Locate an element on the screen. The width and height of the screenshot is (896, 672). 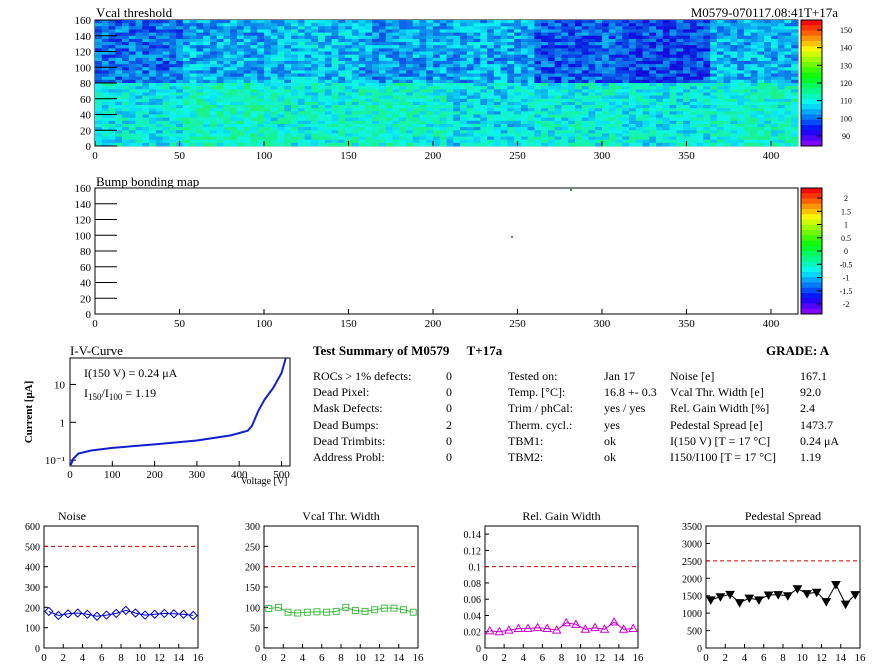
tick-label: 12 is located at coordinates (821, 658).